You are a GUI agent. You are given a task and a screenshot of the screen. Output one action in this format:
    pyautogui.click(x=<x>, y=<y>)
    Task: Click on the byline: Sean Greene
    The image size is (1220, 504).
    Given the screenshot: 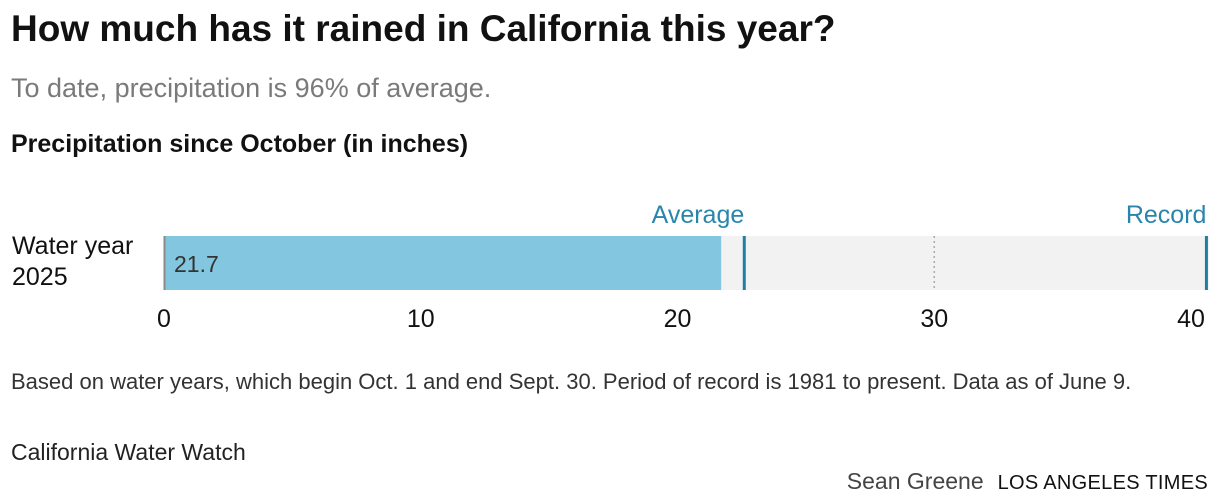 What is the action you would take?
    pyautogui.click(x=915, y=481)
    